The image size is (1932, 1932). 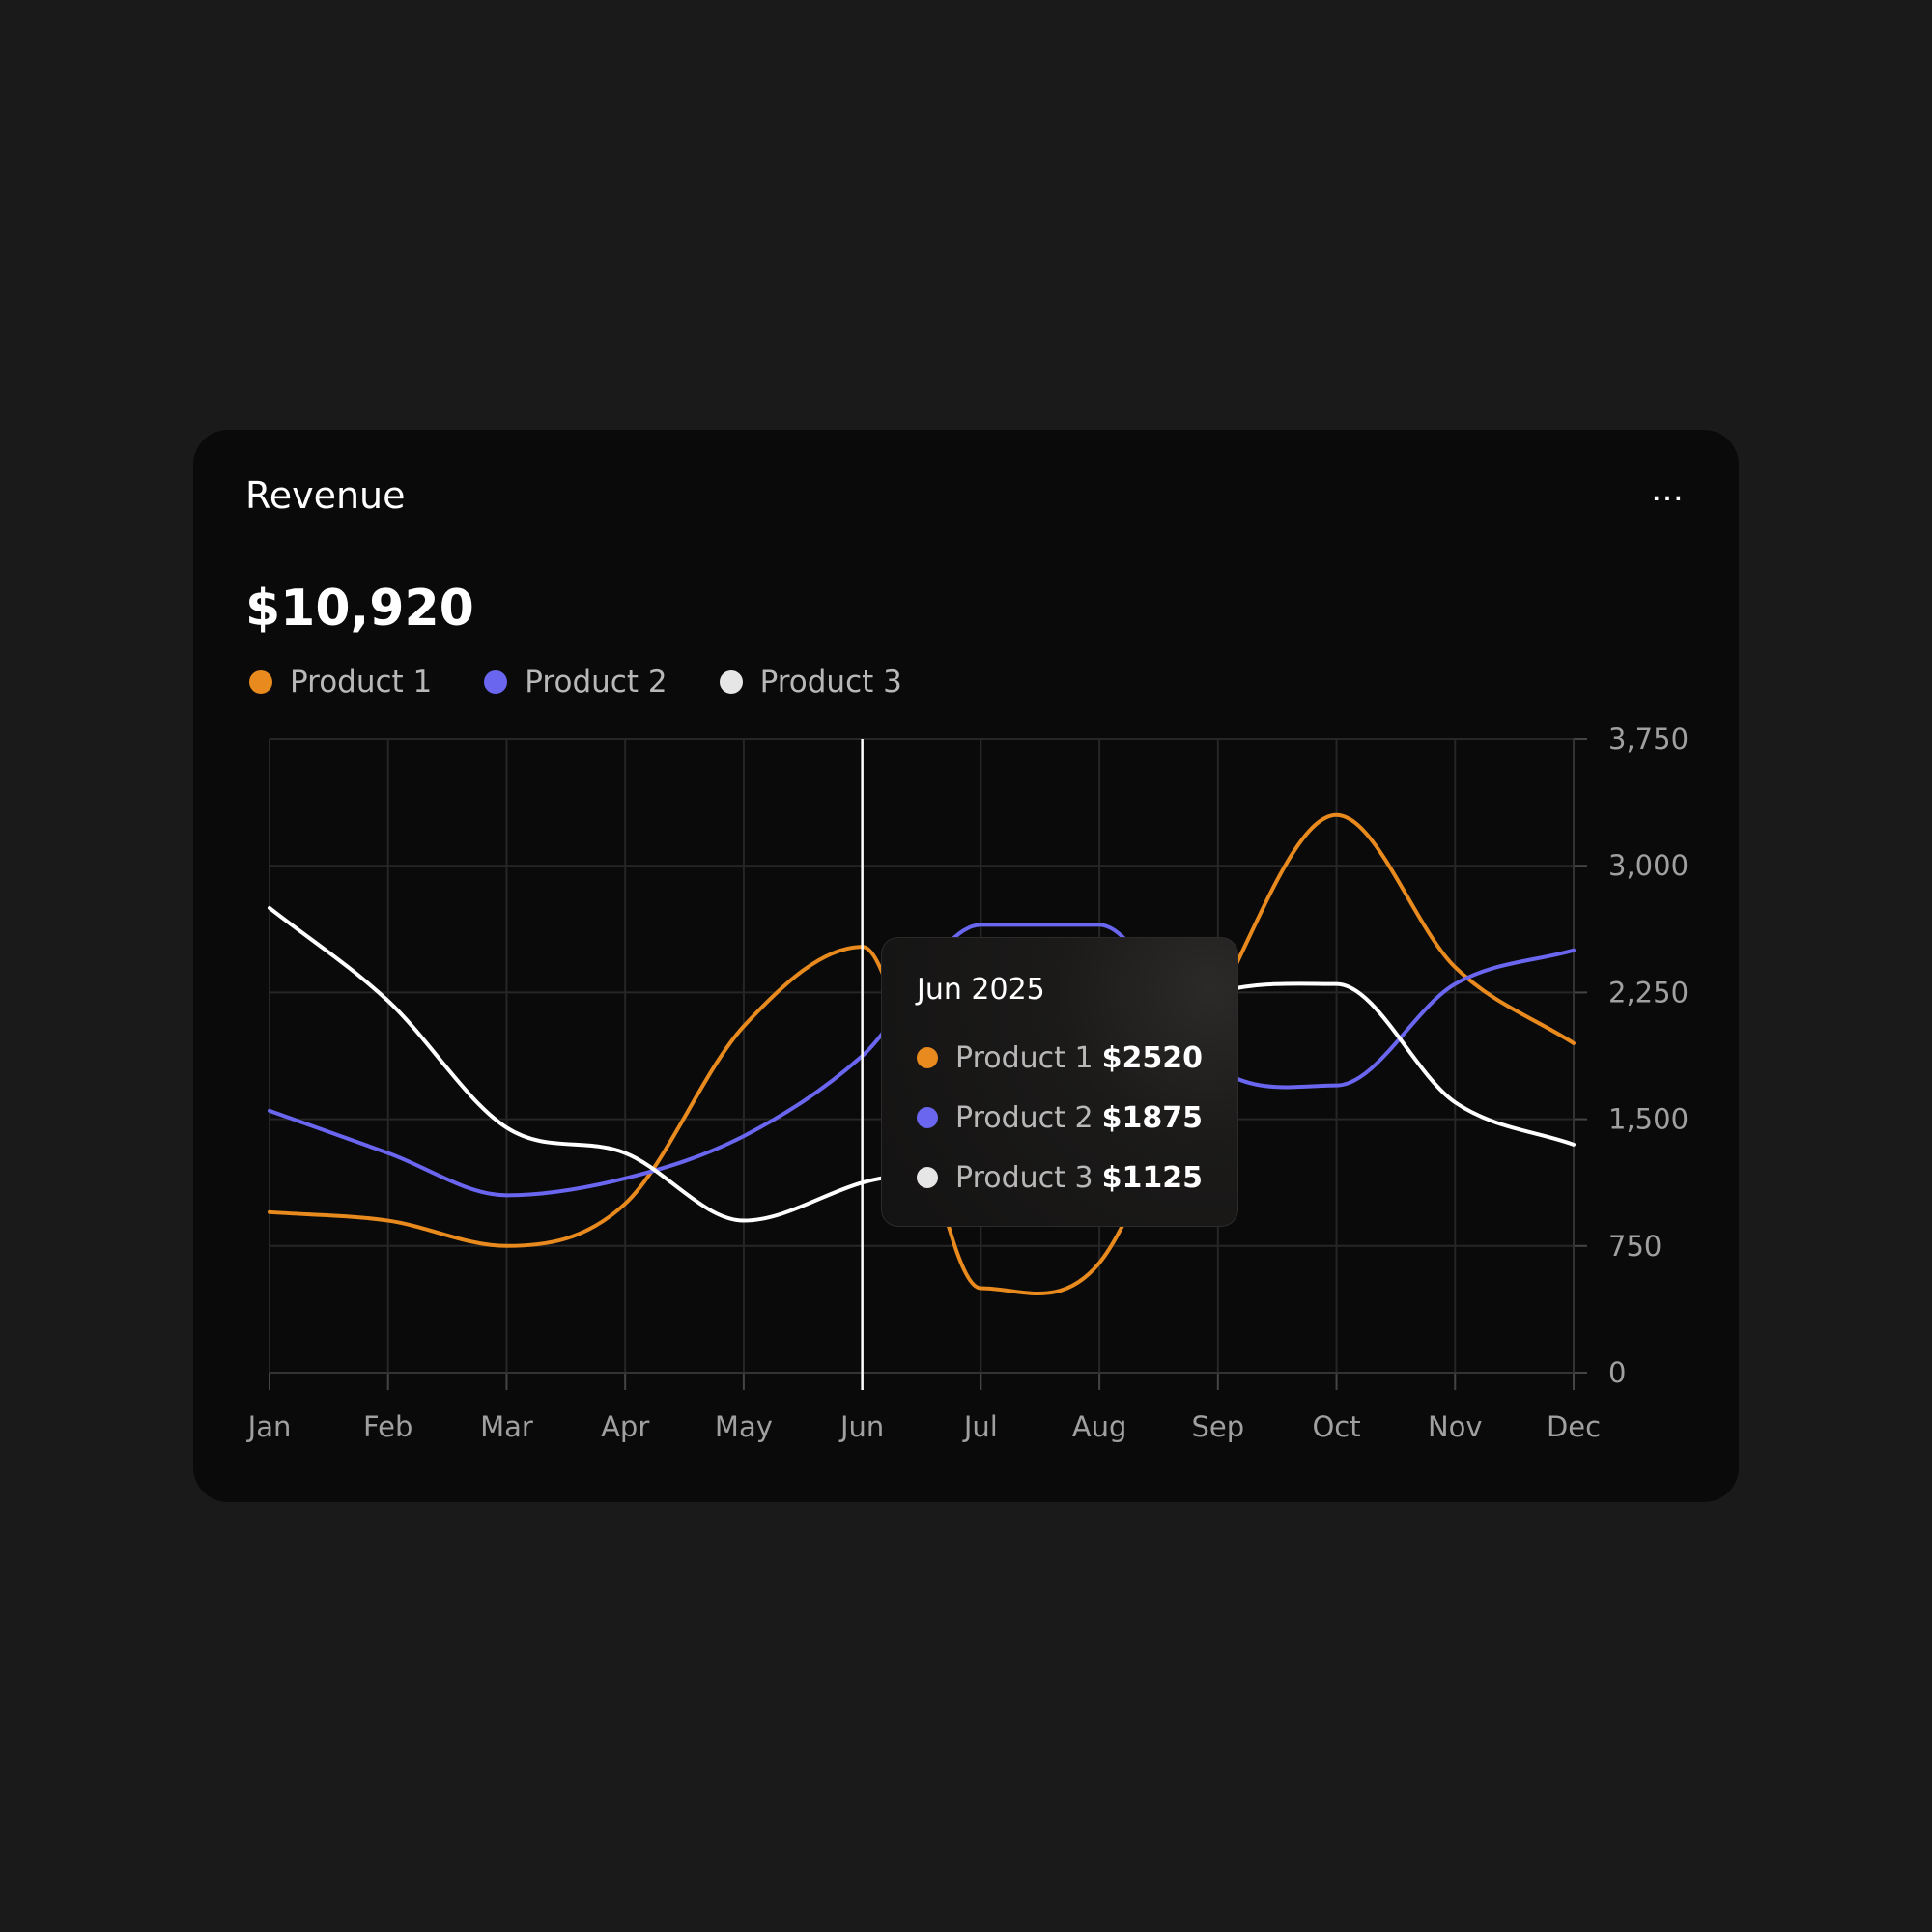 What do you see at coordinates (1635, 1246) in the screenshot?
I see `y-tick-label: 750` at bounding box center [1635, 1246].